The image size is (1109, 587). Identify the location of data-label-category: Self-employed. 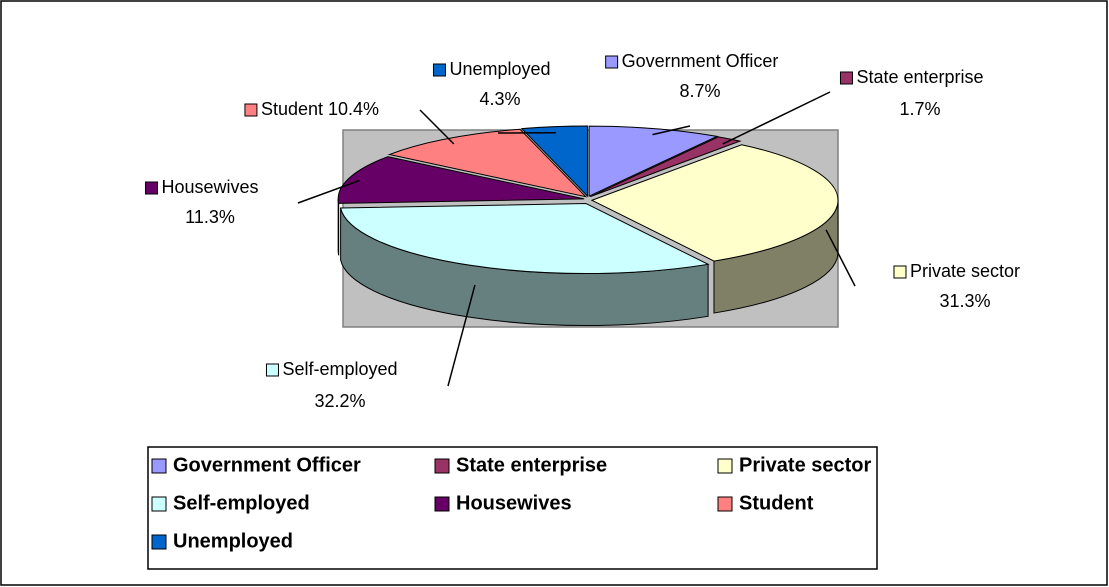
(339, 369).